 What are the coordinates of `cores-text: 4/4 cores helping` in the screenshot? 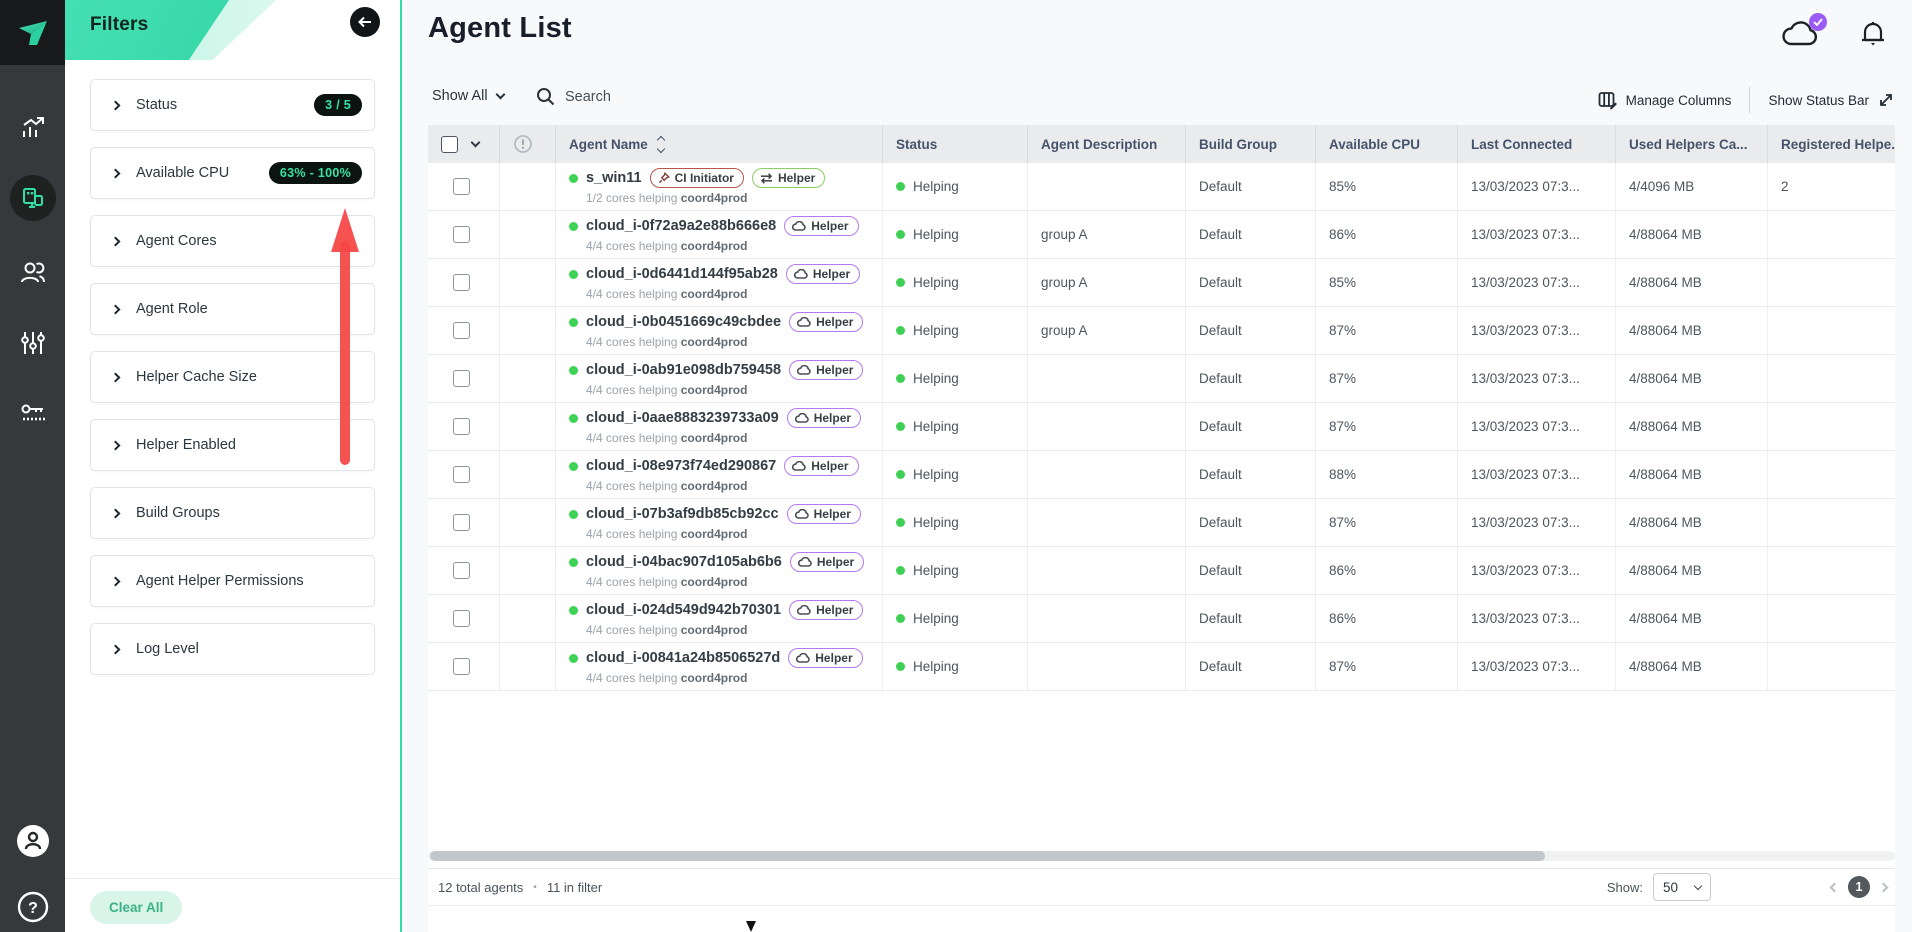 It's located at (633, 582).